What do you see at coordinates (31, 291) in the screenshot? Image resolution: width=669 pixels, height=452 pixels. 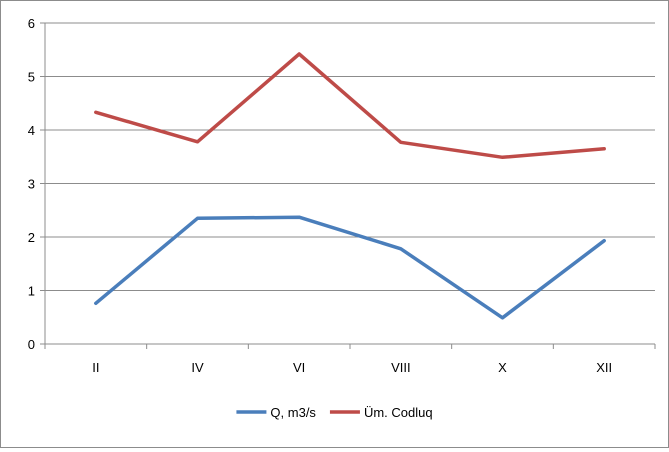 I see `y-tick-label: 1` at bounding box center [31, 291].